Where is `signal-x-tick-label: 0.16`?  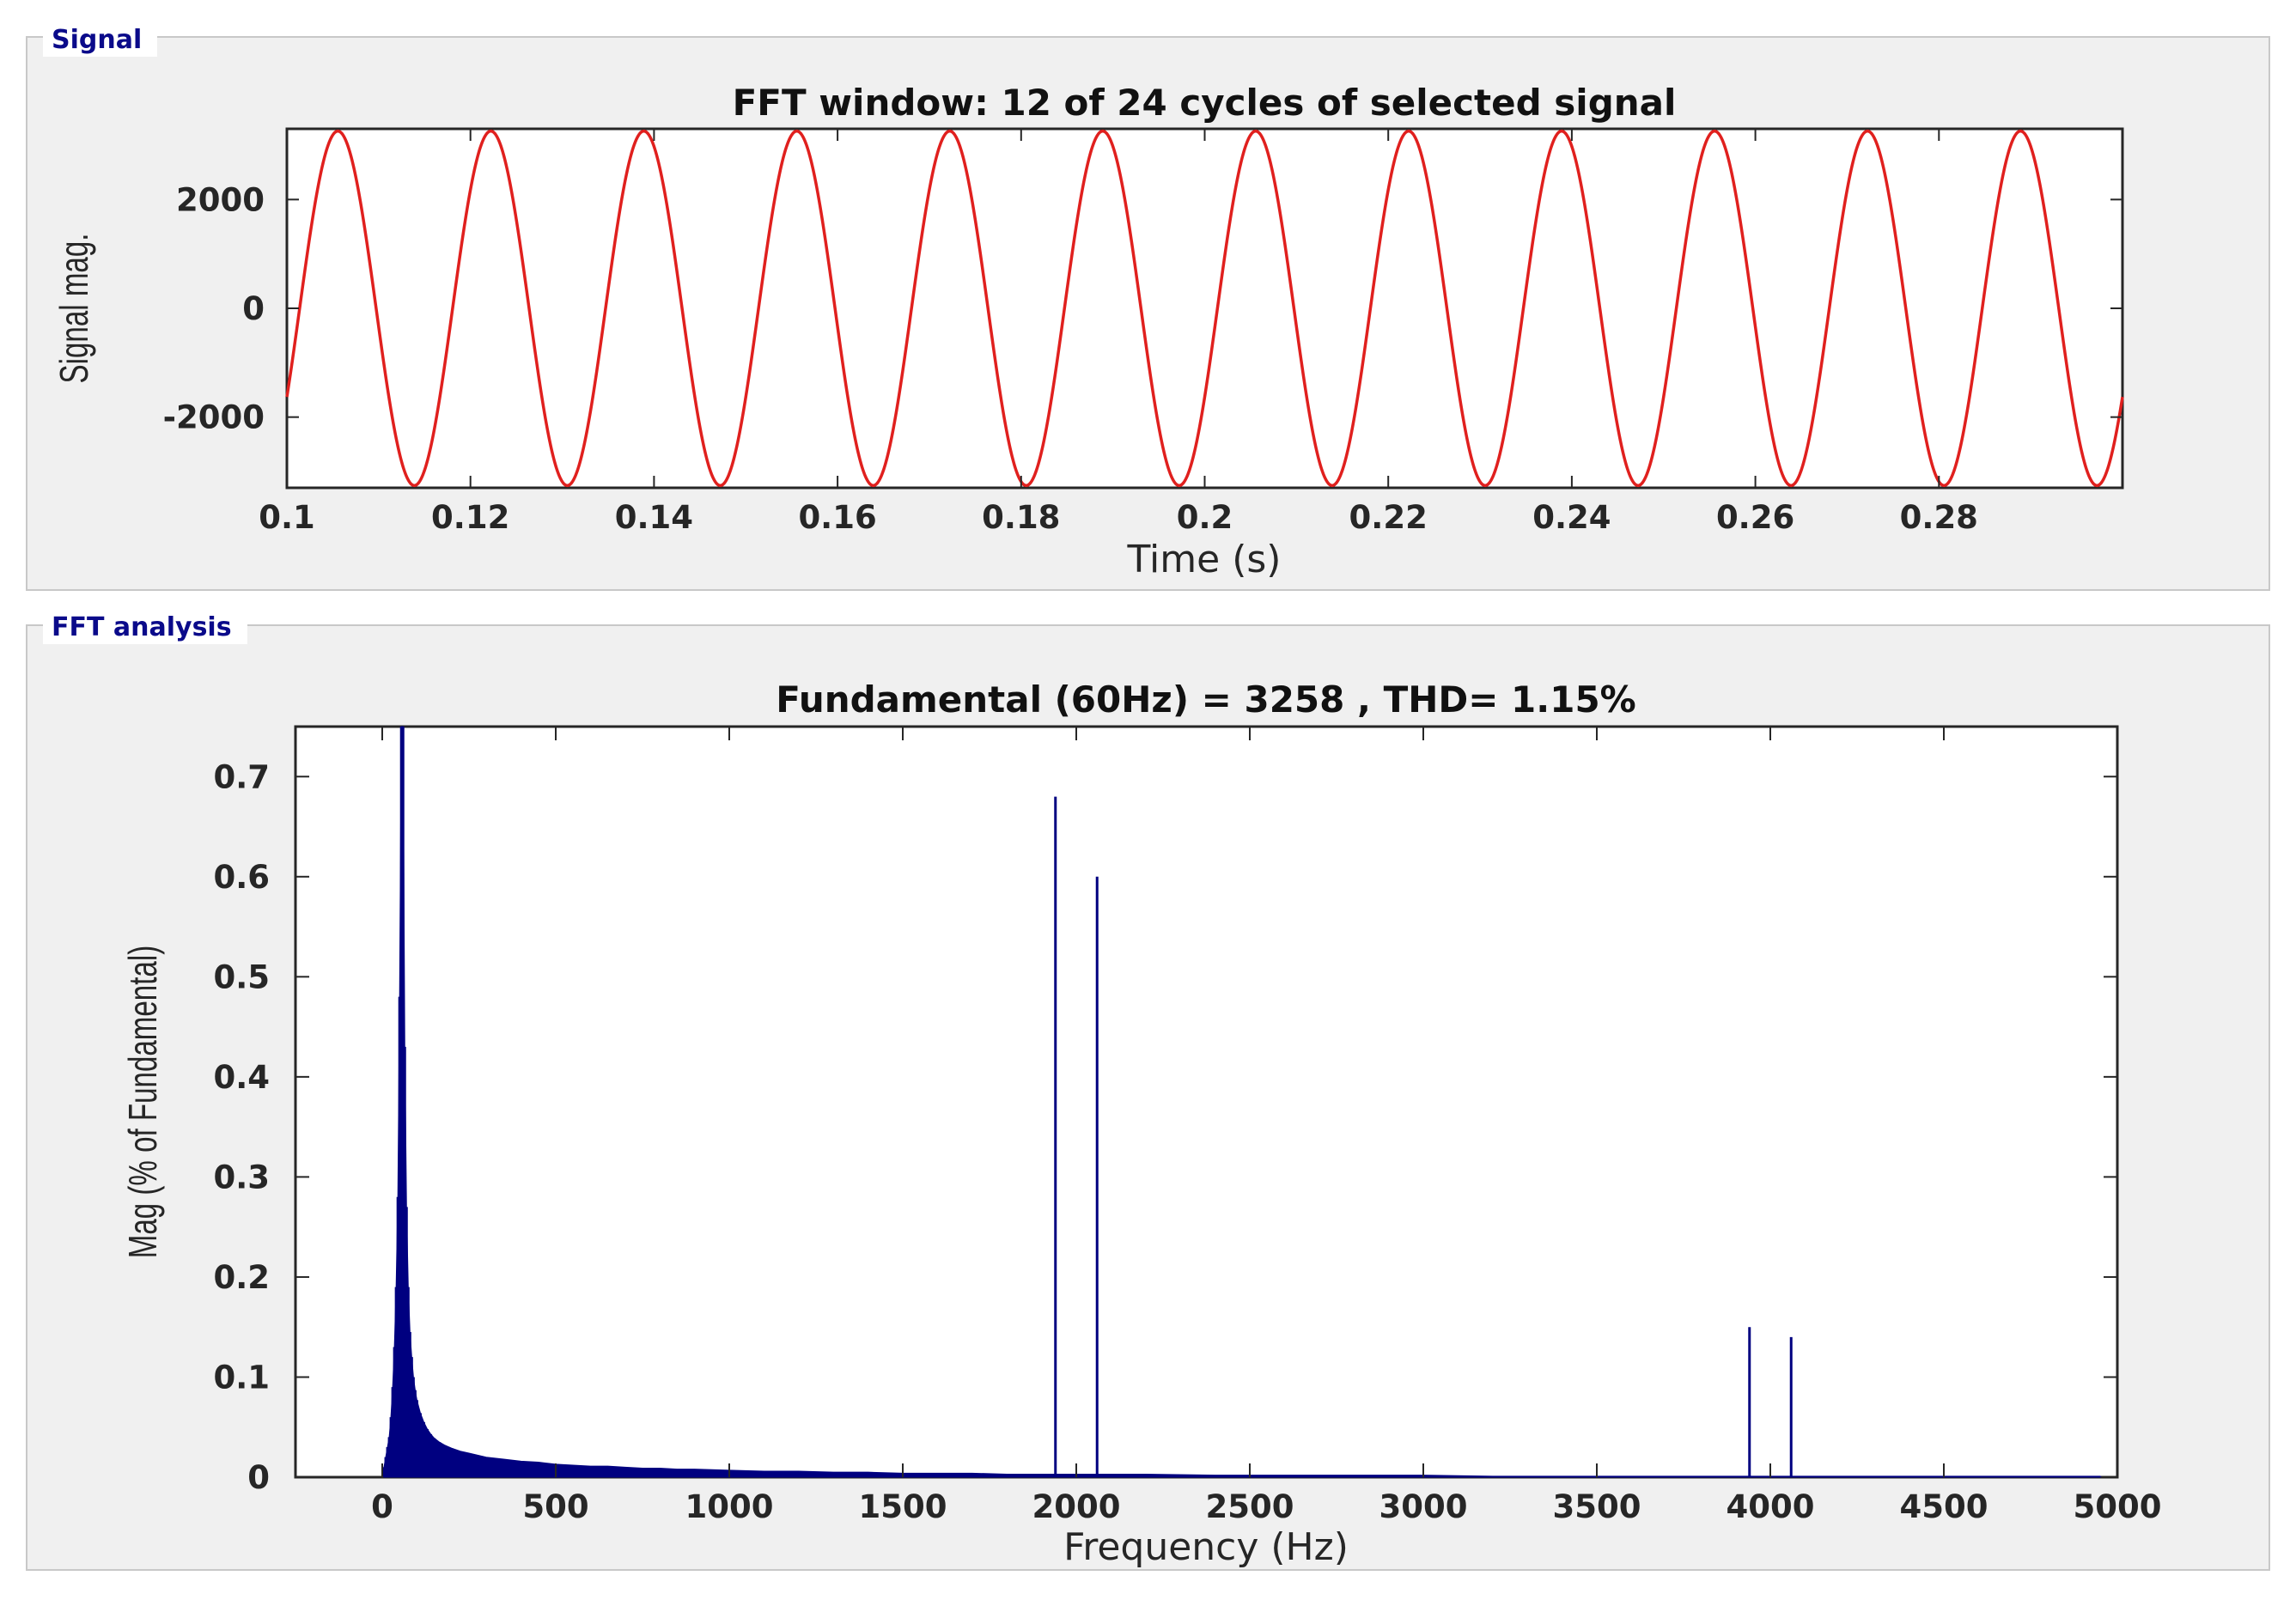
signal-x-tick-label: 0.16 is located at coordinates (837, 517).